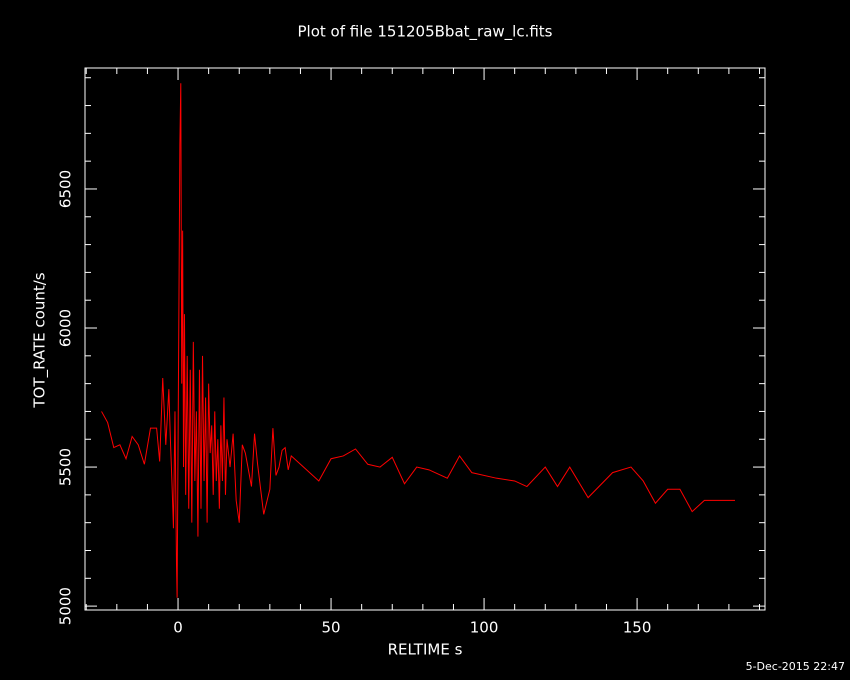  What do you see at coordinates (331, 628) in the screenshot?
I see `x-tick-label: 50` at bounding box center [331, 628].